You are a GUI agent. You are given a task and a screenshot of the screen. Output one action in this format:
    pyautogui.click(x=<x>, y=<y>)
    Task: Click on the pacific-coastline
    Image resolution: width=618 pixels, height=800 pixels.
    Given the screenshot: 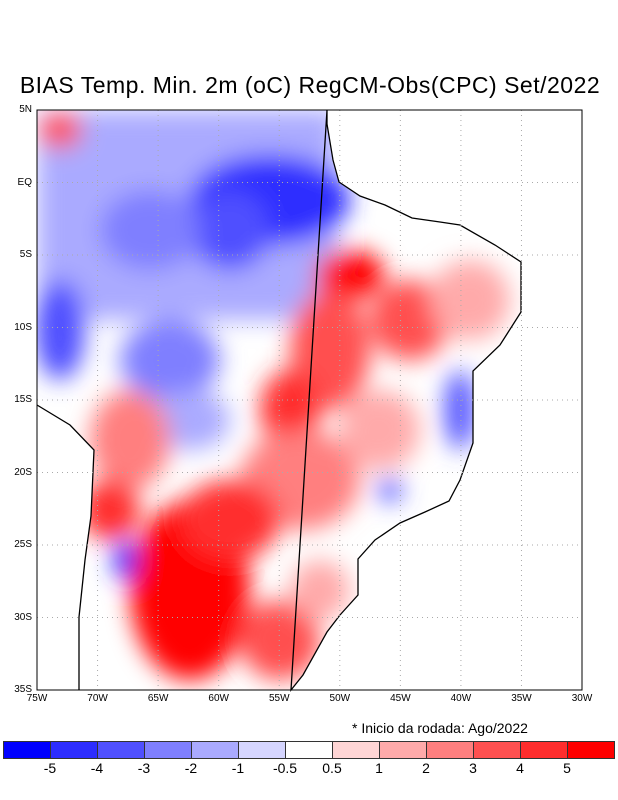 What is the action you would take?
    pyautogui.click(x=65, y=547)
    